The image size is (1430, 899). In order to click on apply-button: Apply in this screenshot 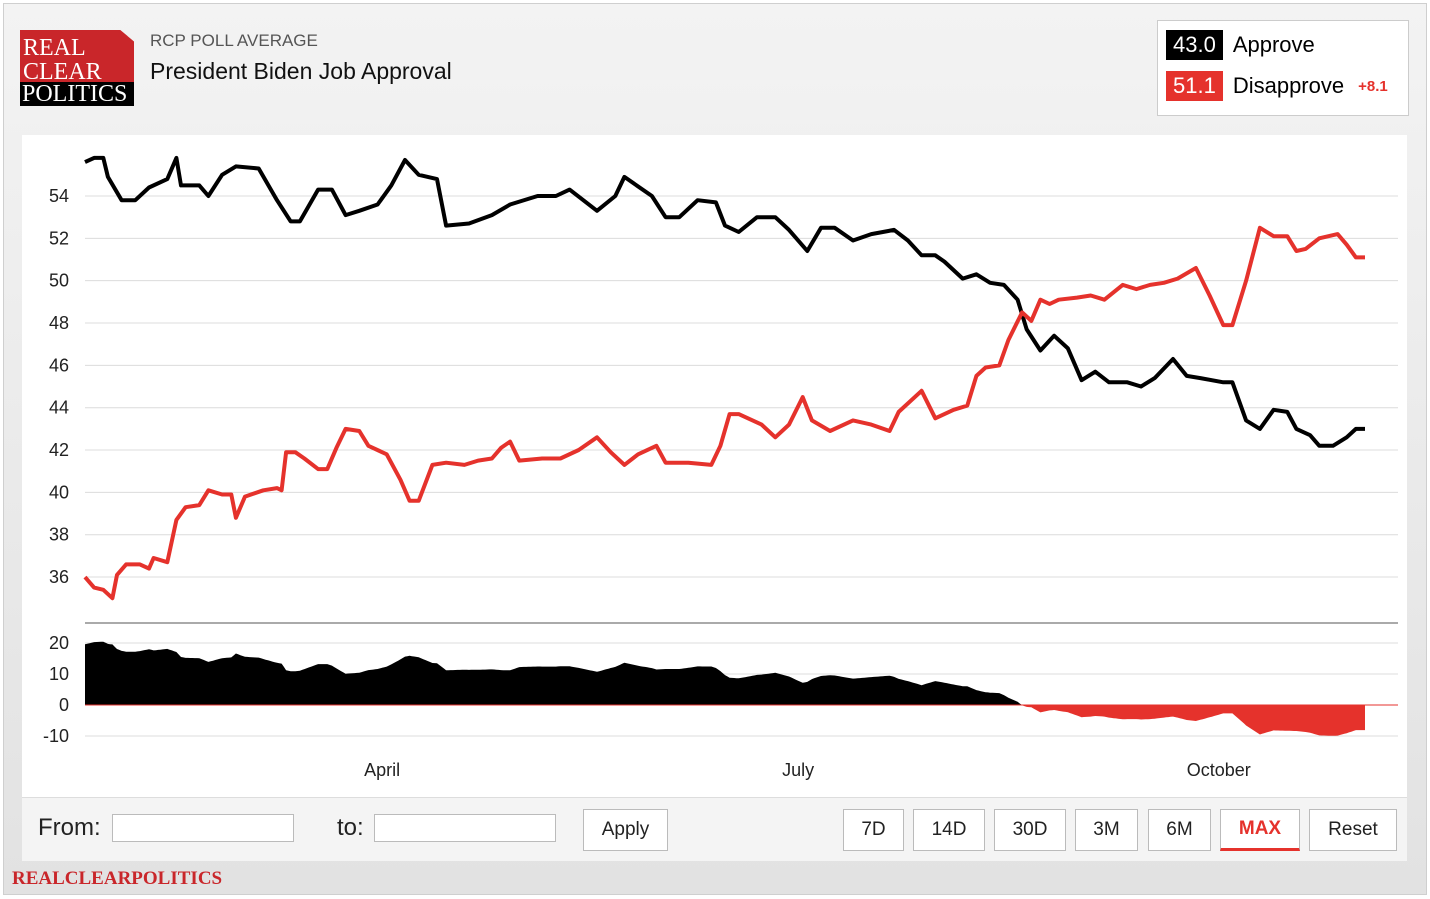, I will do `click(625, 830)`.